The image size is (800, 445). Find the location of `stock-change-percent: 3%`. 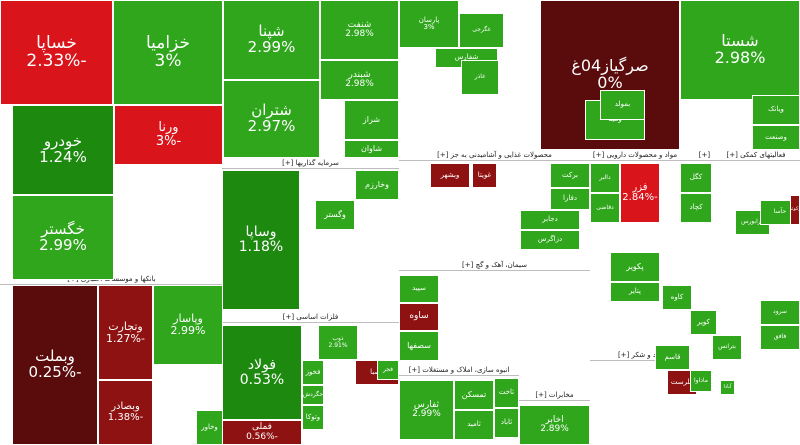

stock-change-percent: 3% is located at coordinates (168, 60).